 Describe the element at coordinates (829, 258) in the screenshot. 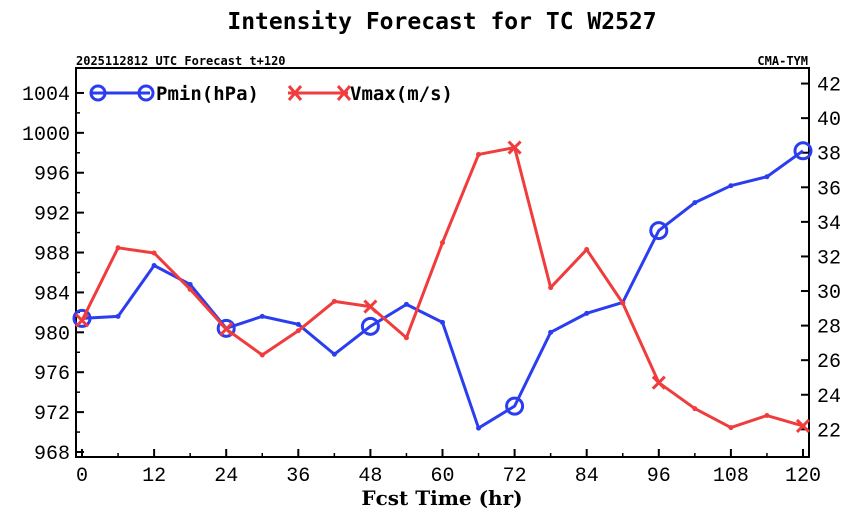

I see `right-tick-label: 32` at that location.